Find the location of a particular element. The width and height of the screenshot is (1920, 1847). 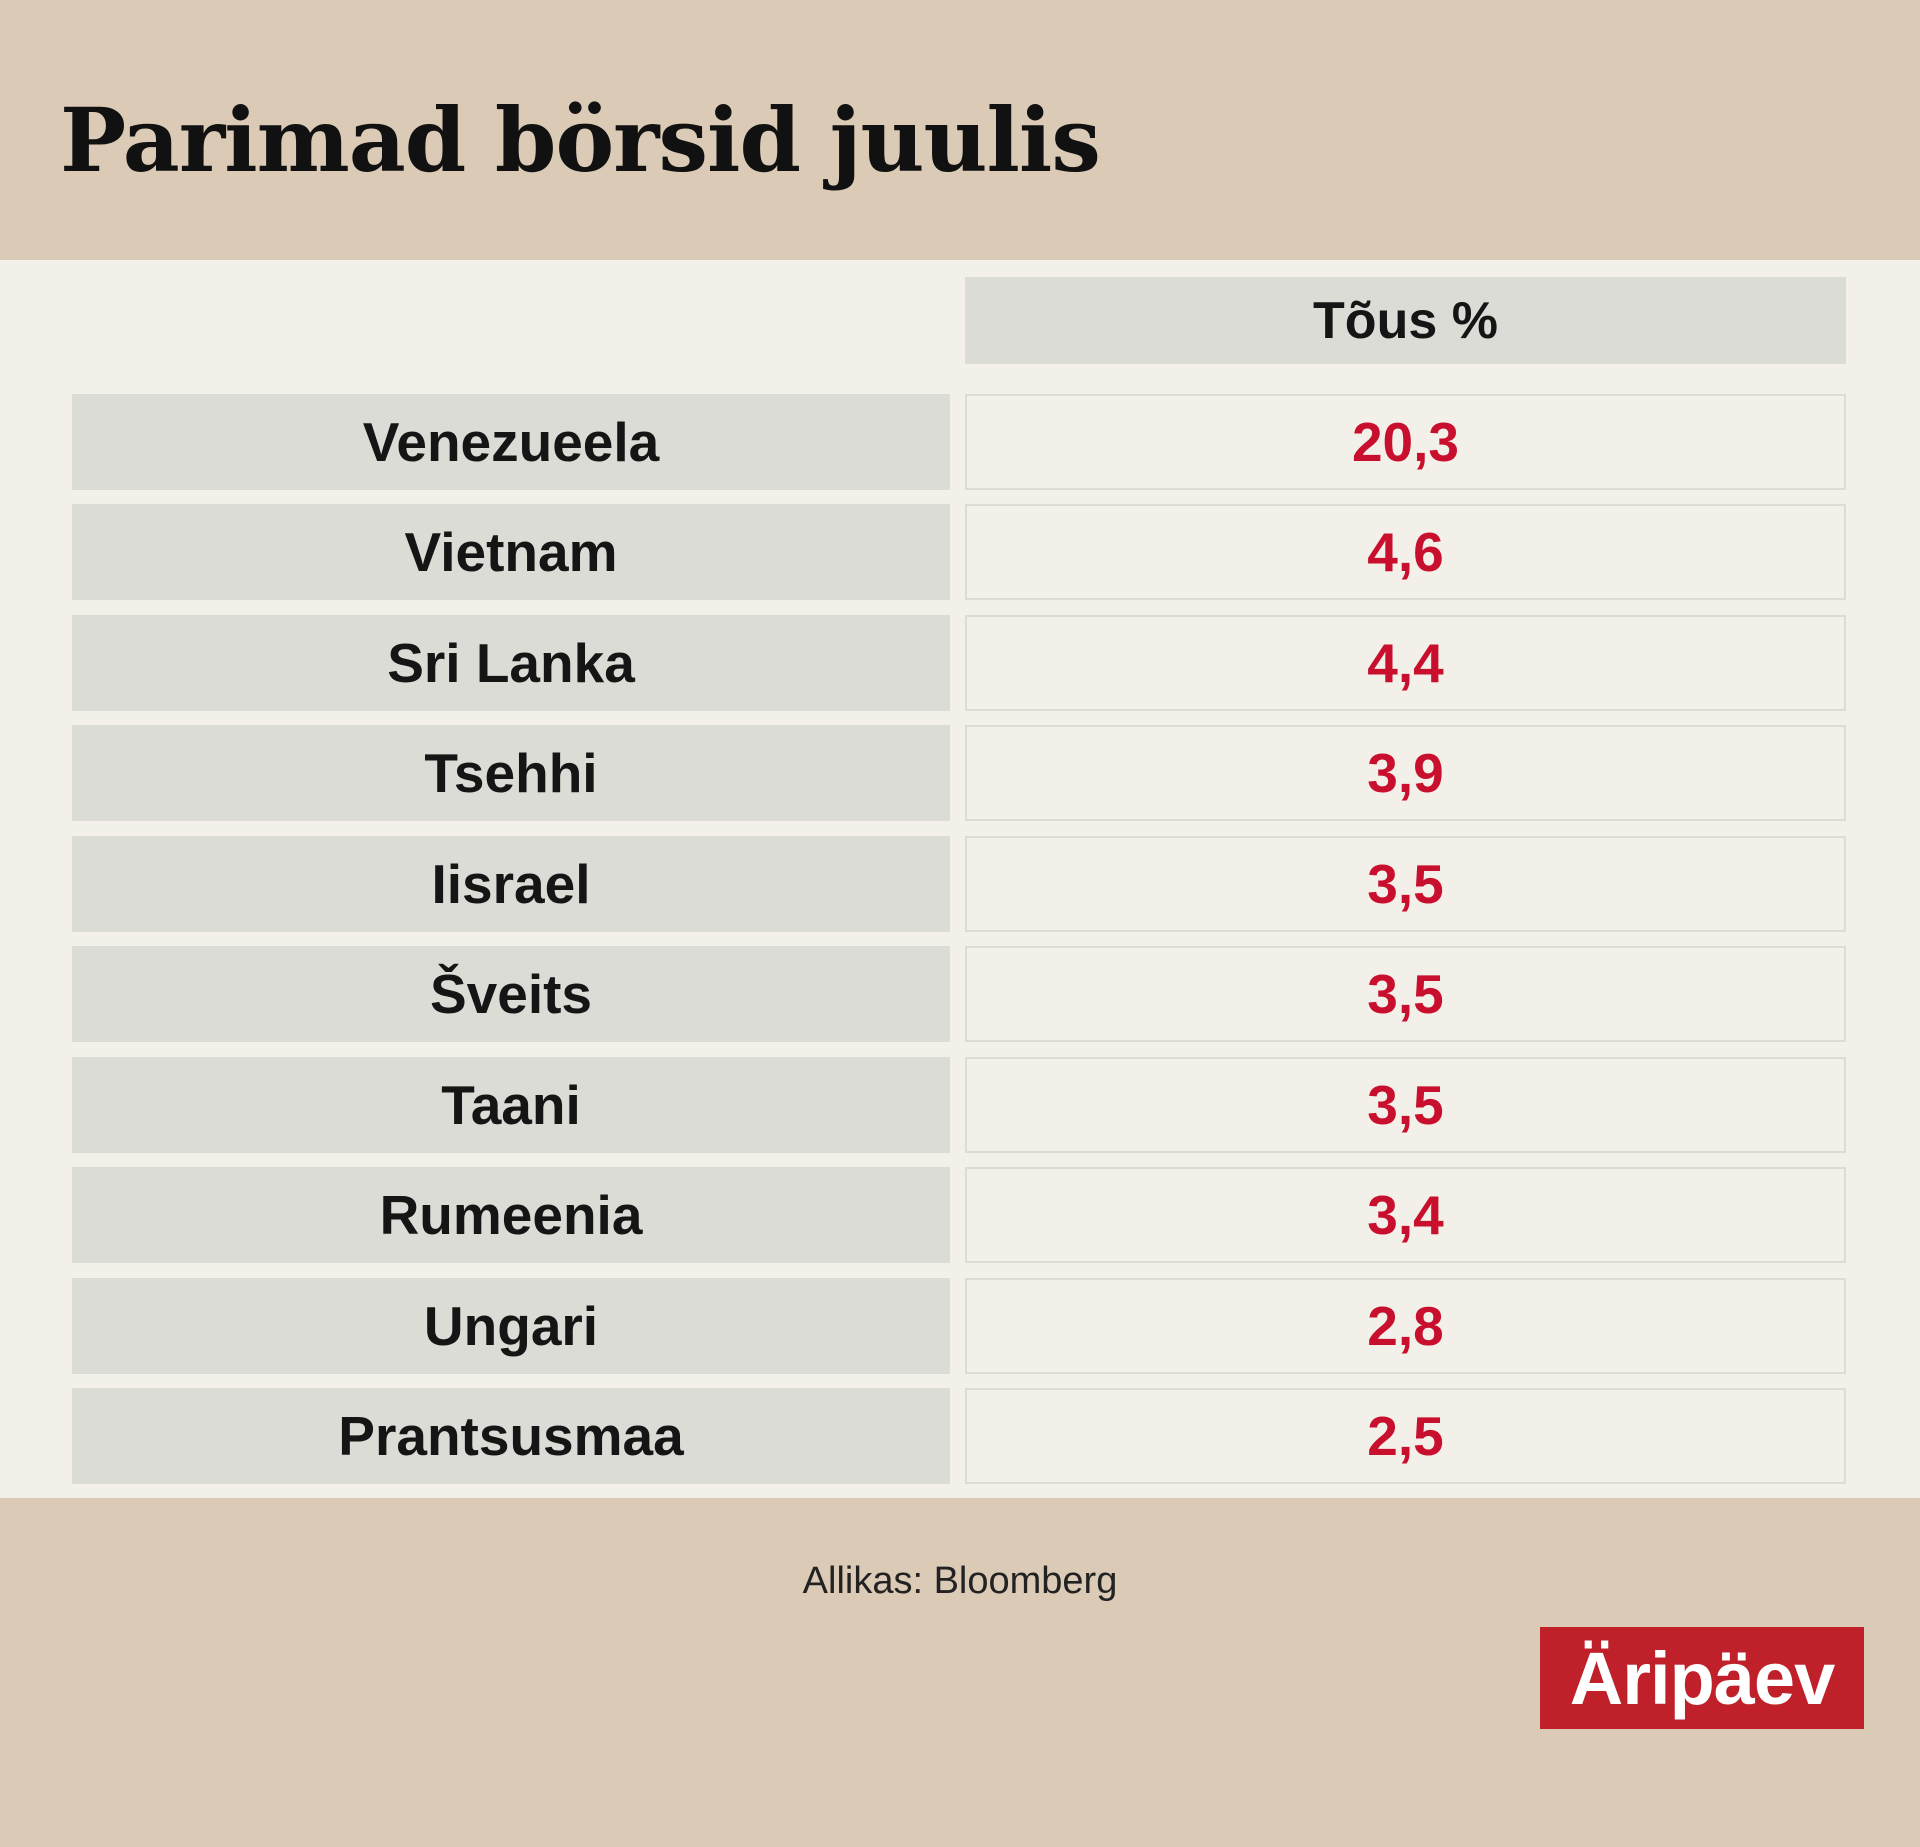

table-row: Taani 3,5 is located at coordinates (959, 1105).